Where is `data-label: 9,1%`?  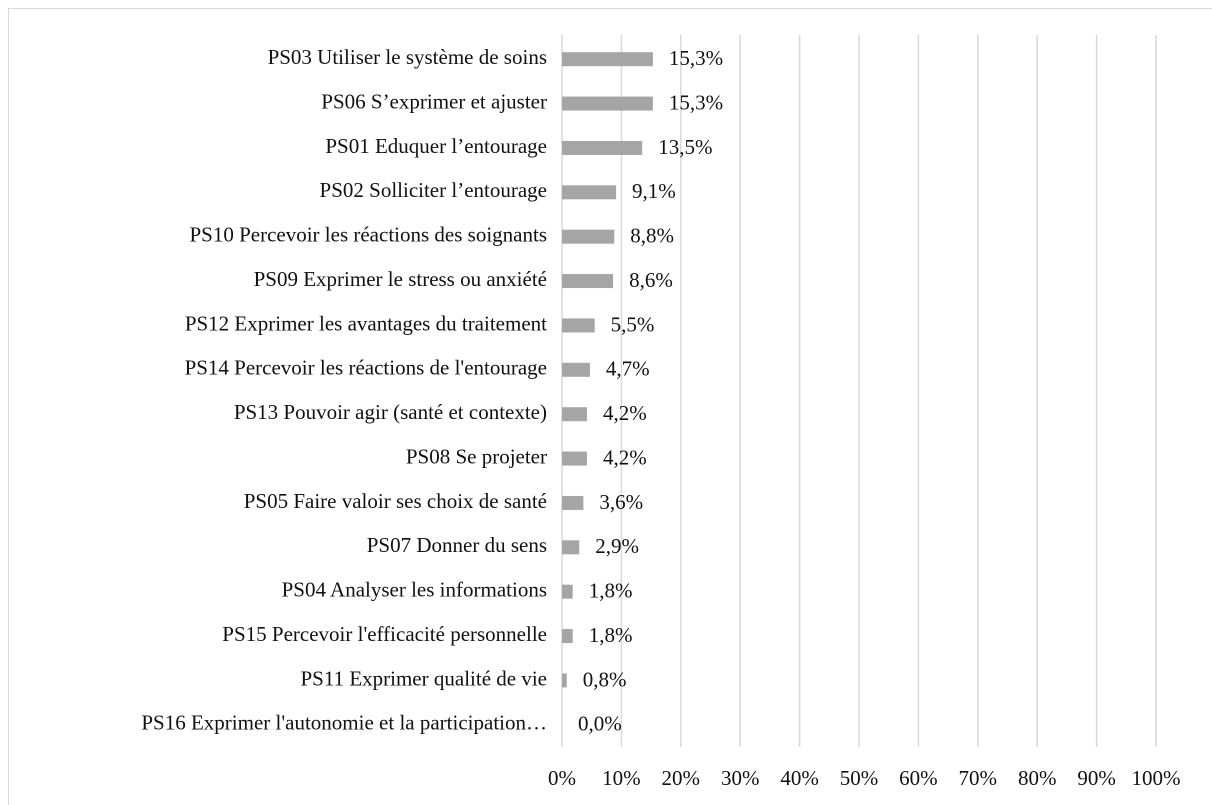
data-label: 9,1% is located at coordinates (654, 191).